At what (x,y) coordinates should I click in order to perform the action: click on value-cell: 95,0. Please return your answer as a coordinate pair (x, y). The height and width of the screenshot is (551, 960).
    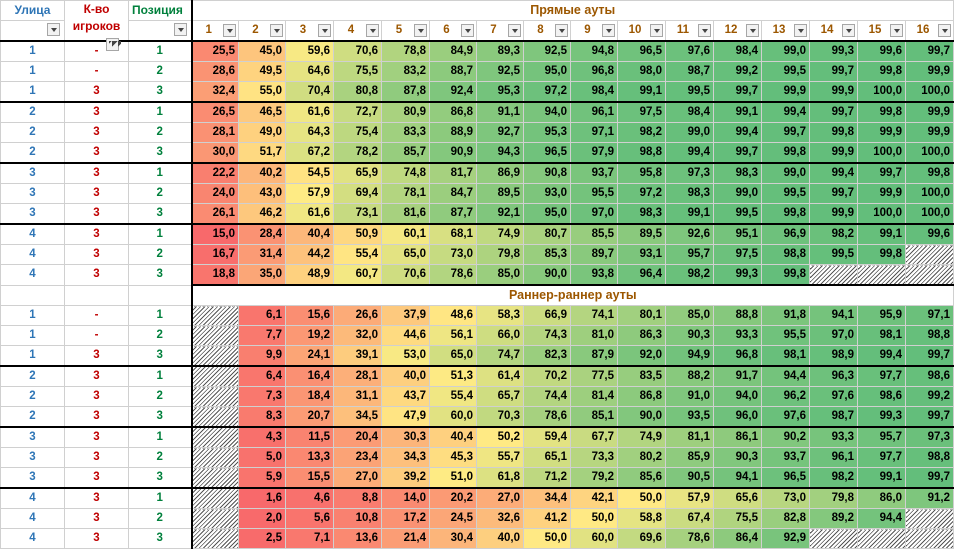
    Looking at the image, I should click on (547, 71).